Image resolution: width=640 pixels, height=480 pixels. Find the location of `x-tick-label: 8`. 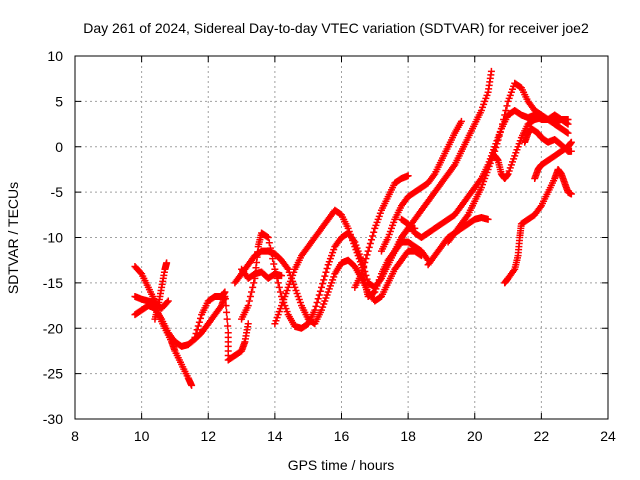

x-tick-label: 8 is located at coordinates (75, 436).